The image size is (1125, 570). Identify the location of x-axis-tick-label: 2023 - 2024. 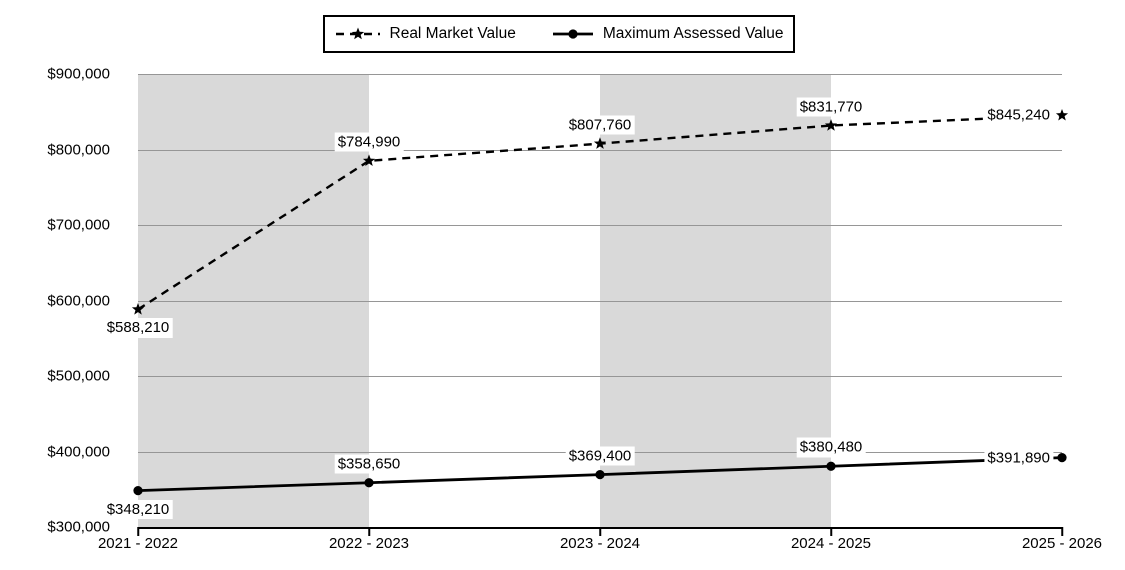
(600, 543).